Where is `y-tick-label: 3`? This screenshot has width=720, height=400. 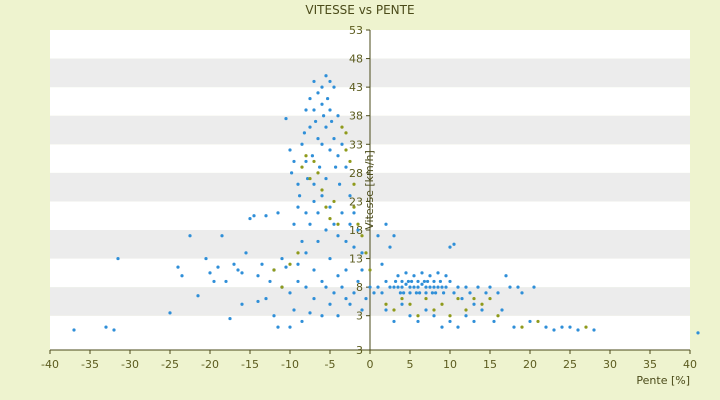 y-tick-label: 3 is located at coordinates (359, 316).